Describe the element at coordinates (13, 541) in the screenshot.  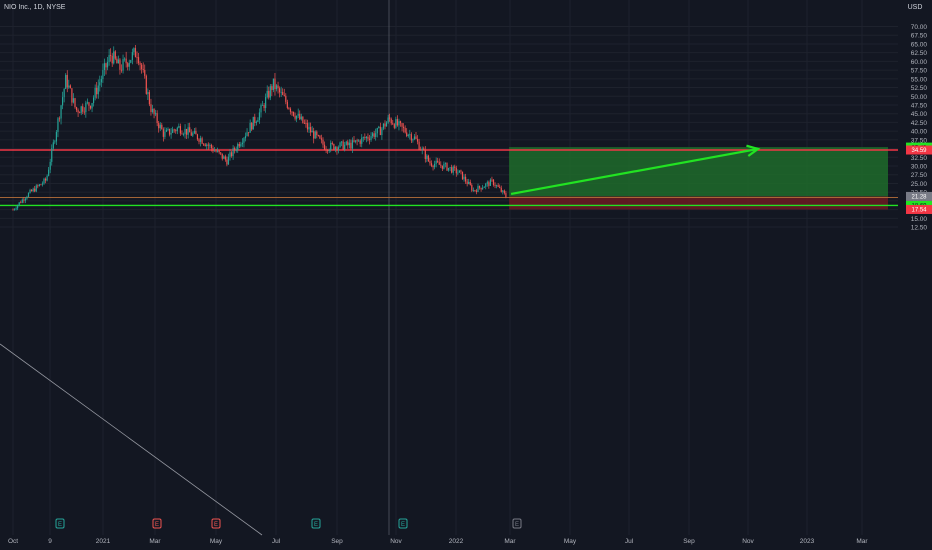
I see `x-axis-tick-label: Oct` at that location.